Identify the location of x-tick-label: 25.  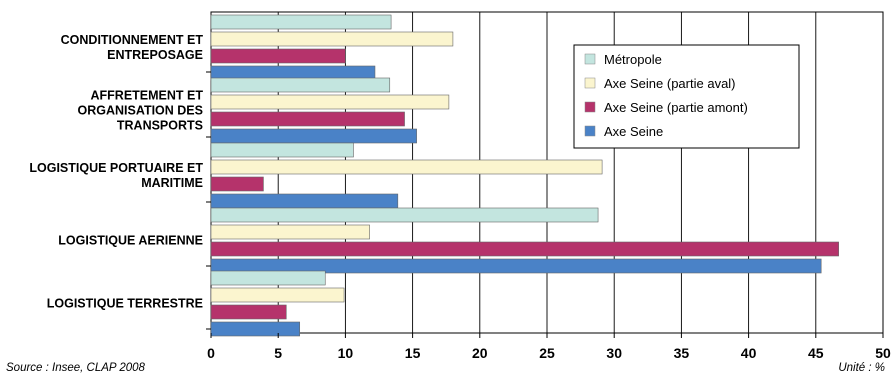
(547, 353).